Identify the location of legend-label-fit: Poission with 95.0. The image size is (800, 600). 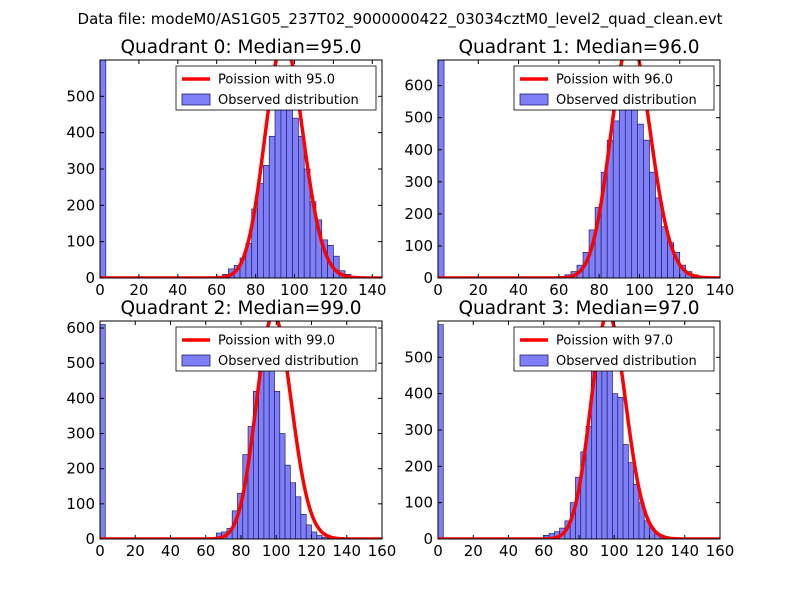
(276, 80).